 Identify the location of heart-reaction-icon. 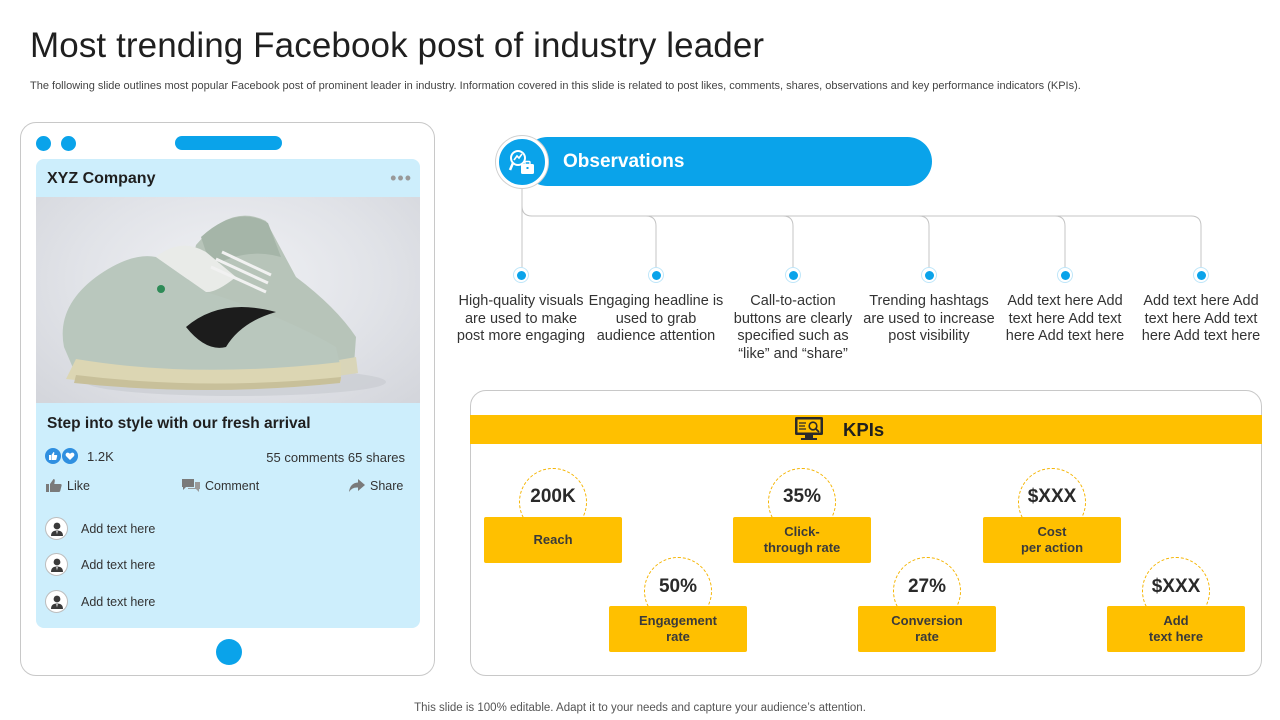
(70, 456).